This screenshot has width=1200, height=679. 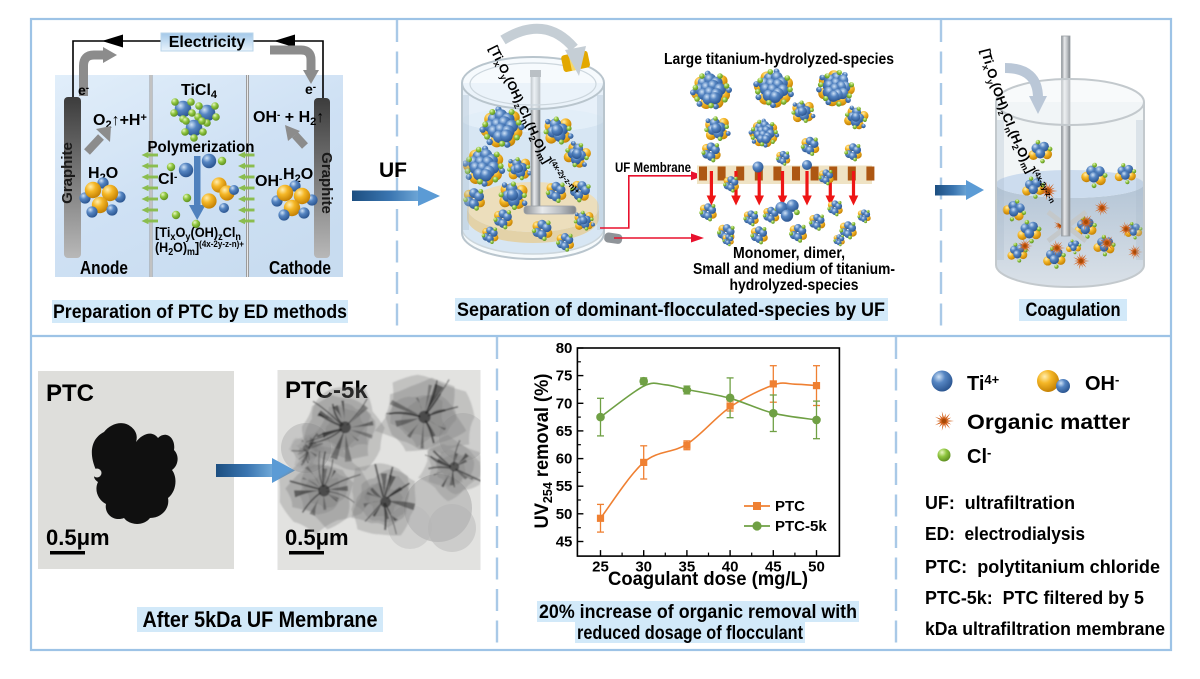 What do you see at coordinates (794, 285) in the screenshot?
I see `svg-text: hydrolyzed-species` at bounding box center [794, 285].